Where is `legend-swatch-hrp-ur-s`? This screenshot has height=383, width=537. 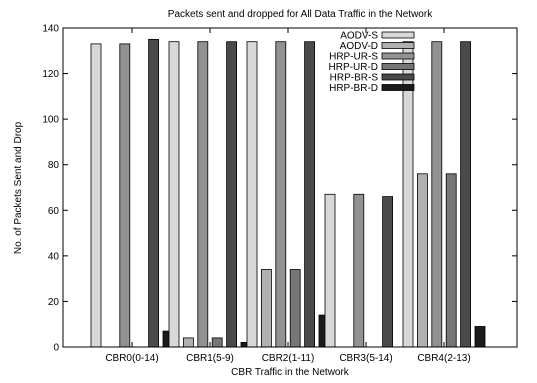 legend-swatch-hrp-ur-s is located at coordinates (398, 56).